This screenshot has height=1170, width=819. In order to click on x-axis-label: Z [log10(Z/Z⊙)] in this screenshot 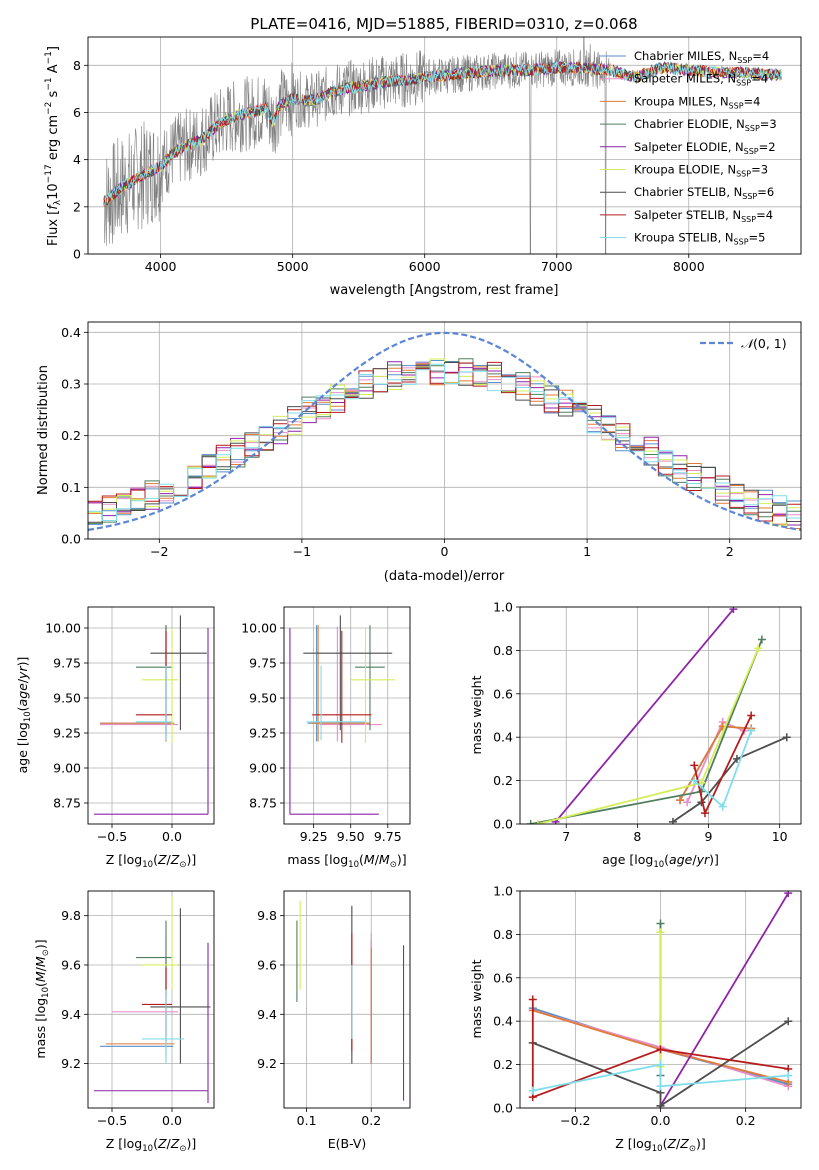, I will do `click(660, 1145)`.